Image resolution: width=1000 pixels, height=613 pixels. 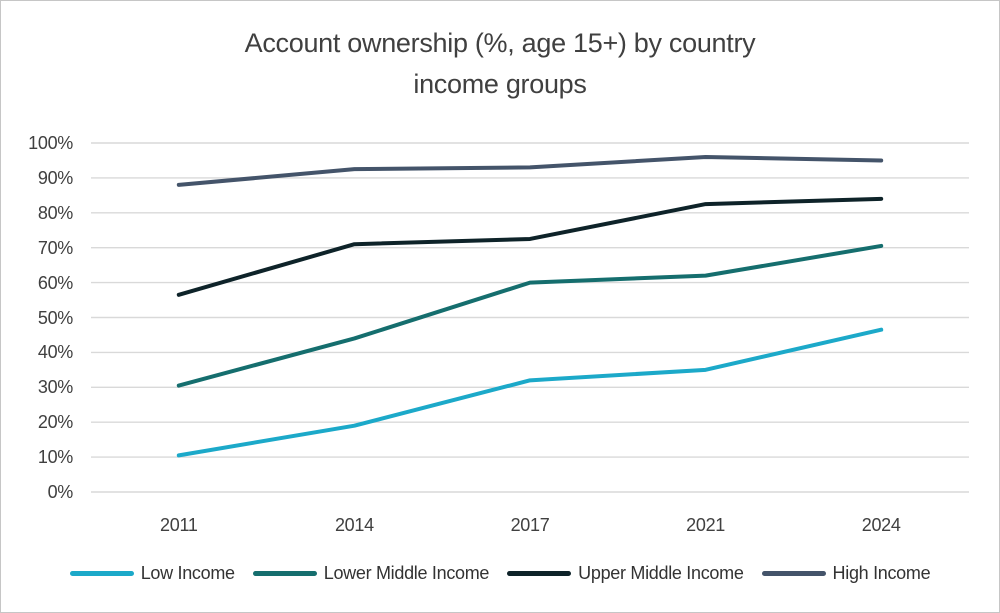 I want to click on y-axis-tick-label: 90%, so click(x=55, y=177).